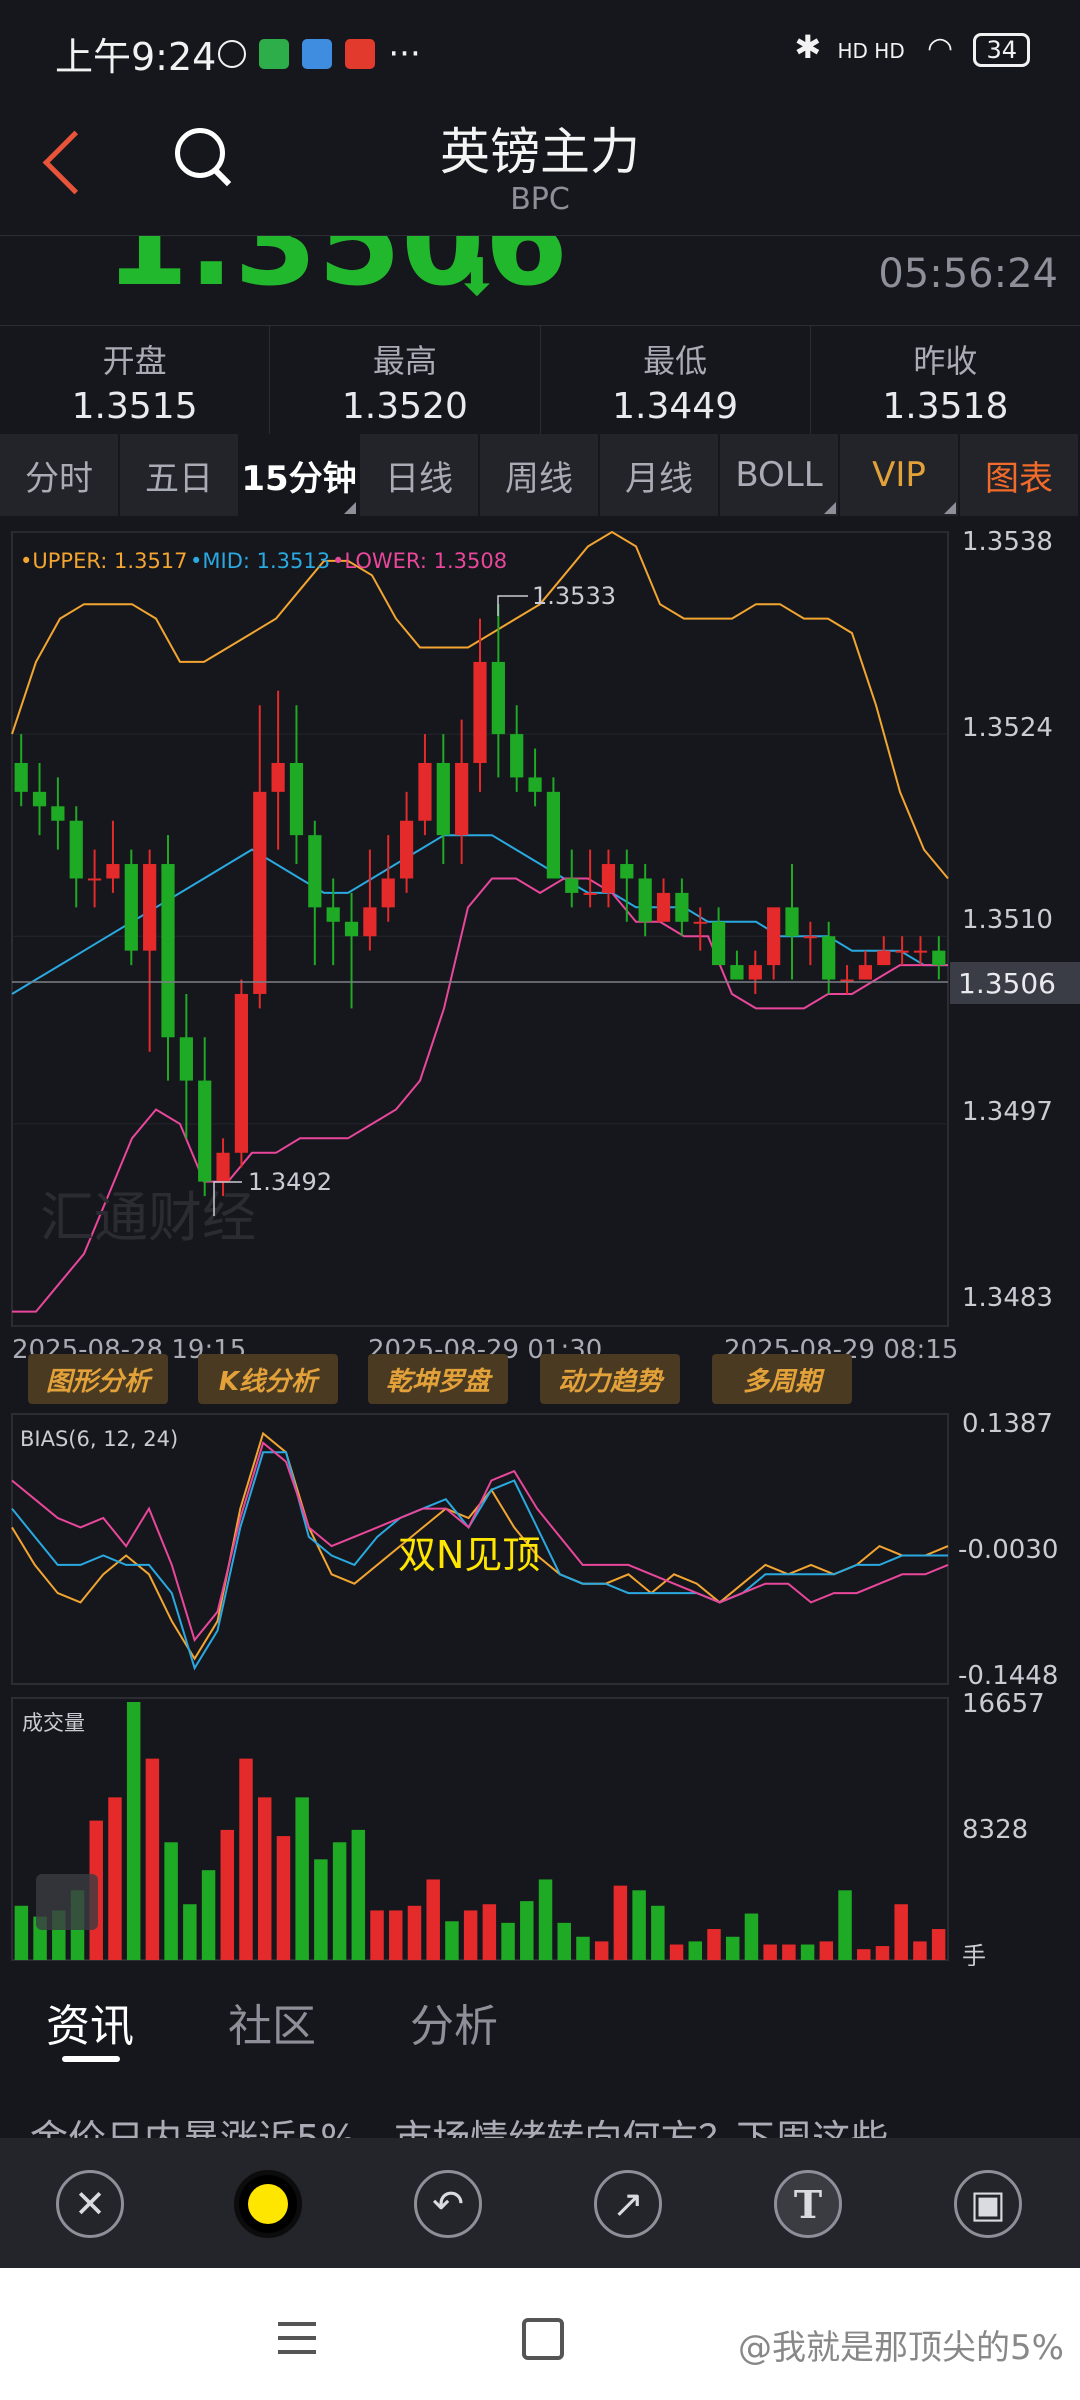 This screenshot has width=1080, height=2400. I want to click on home-icon, so click(543, 2339).